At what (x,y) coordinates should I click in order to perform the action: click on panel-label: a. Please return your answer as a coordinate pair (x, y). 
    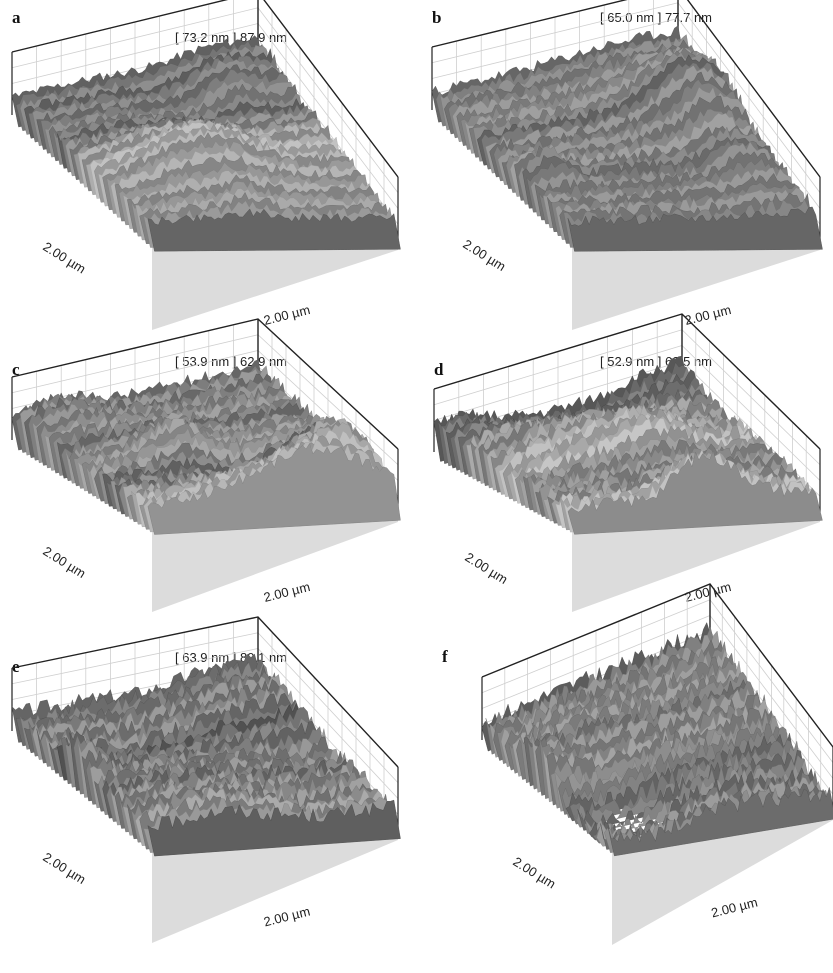
    Looking at the image, I should click on (16, 17).